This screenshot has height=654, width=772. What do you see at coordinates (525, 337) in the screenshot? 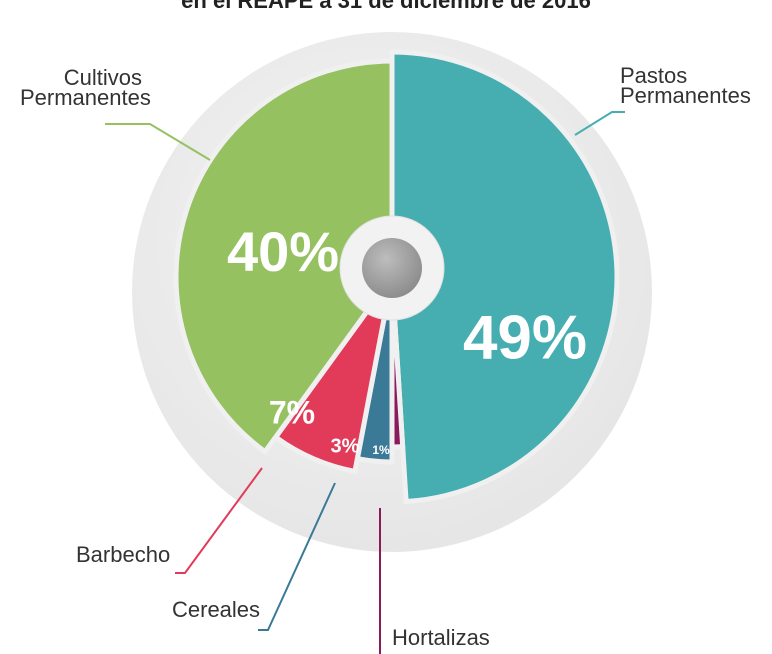
I see `data-label: 49%` at bounding box center [525, 337].